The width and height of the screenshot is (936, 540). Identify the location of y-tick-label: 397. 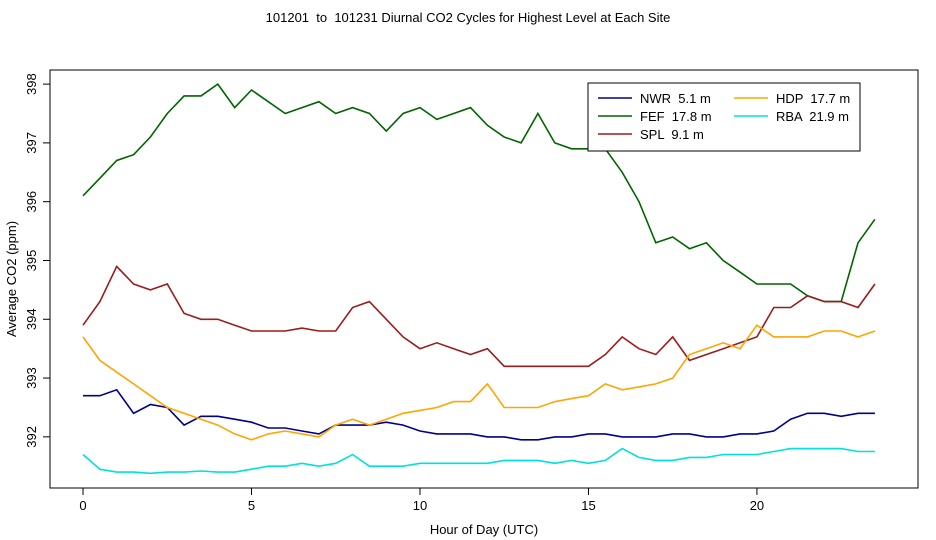
(31, 143).